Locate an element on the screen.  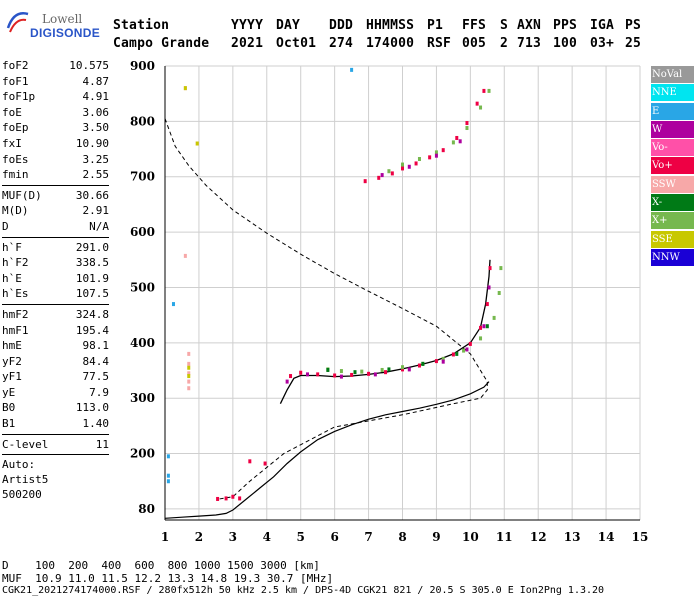
param-value: 11 is located at coordinates (102, 444).